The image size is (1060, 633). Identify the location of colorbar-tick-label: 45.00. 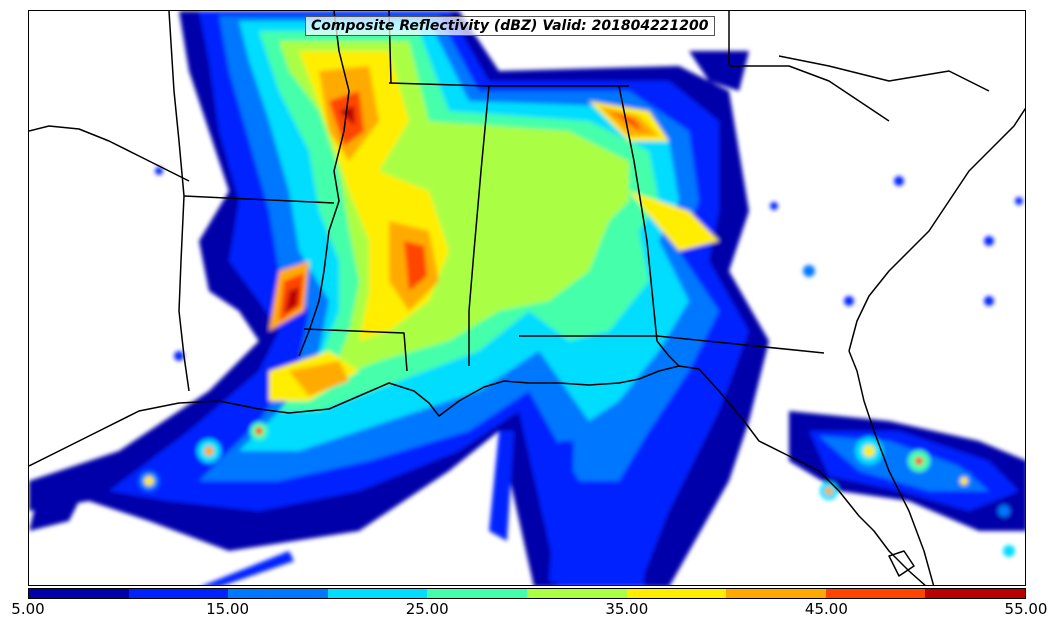
(826, 609).